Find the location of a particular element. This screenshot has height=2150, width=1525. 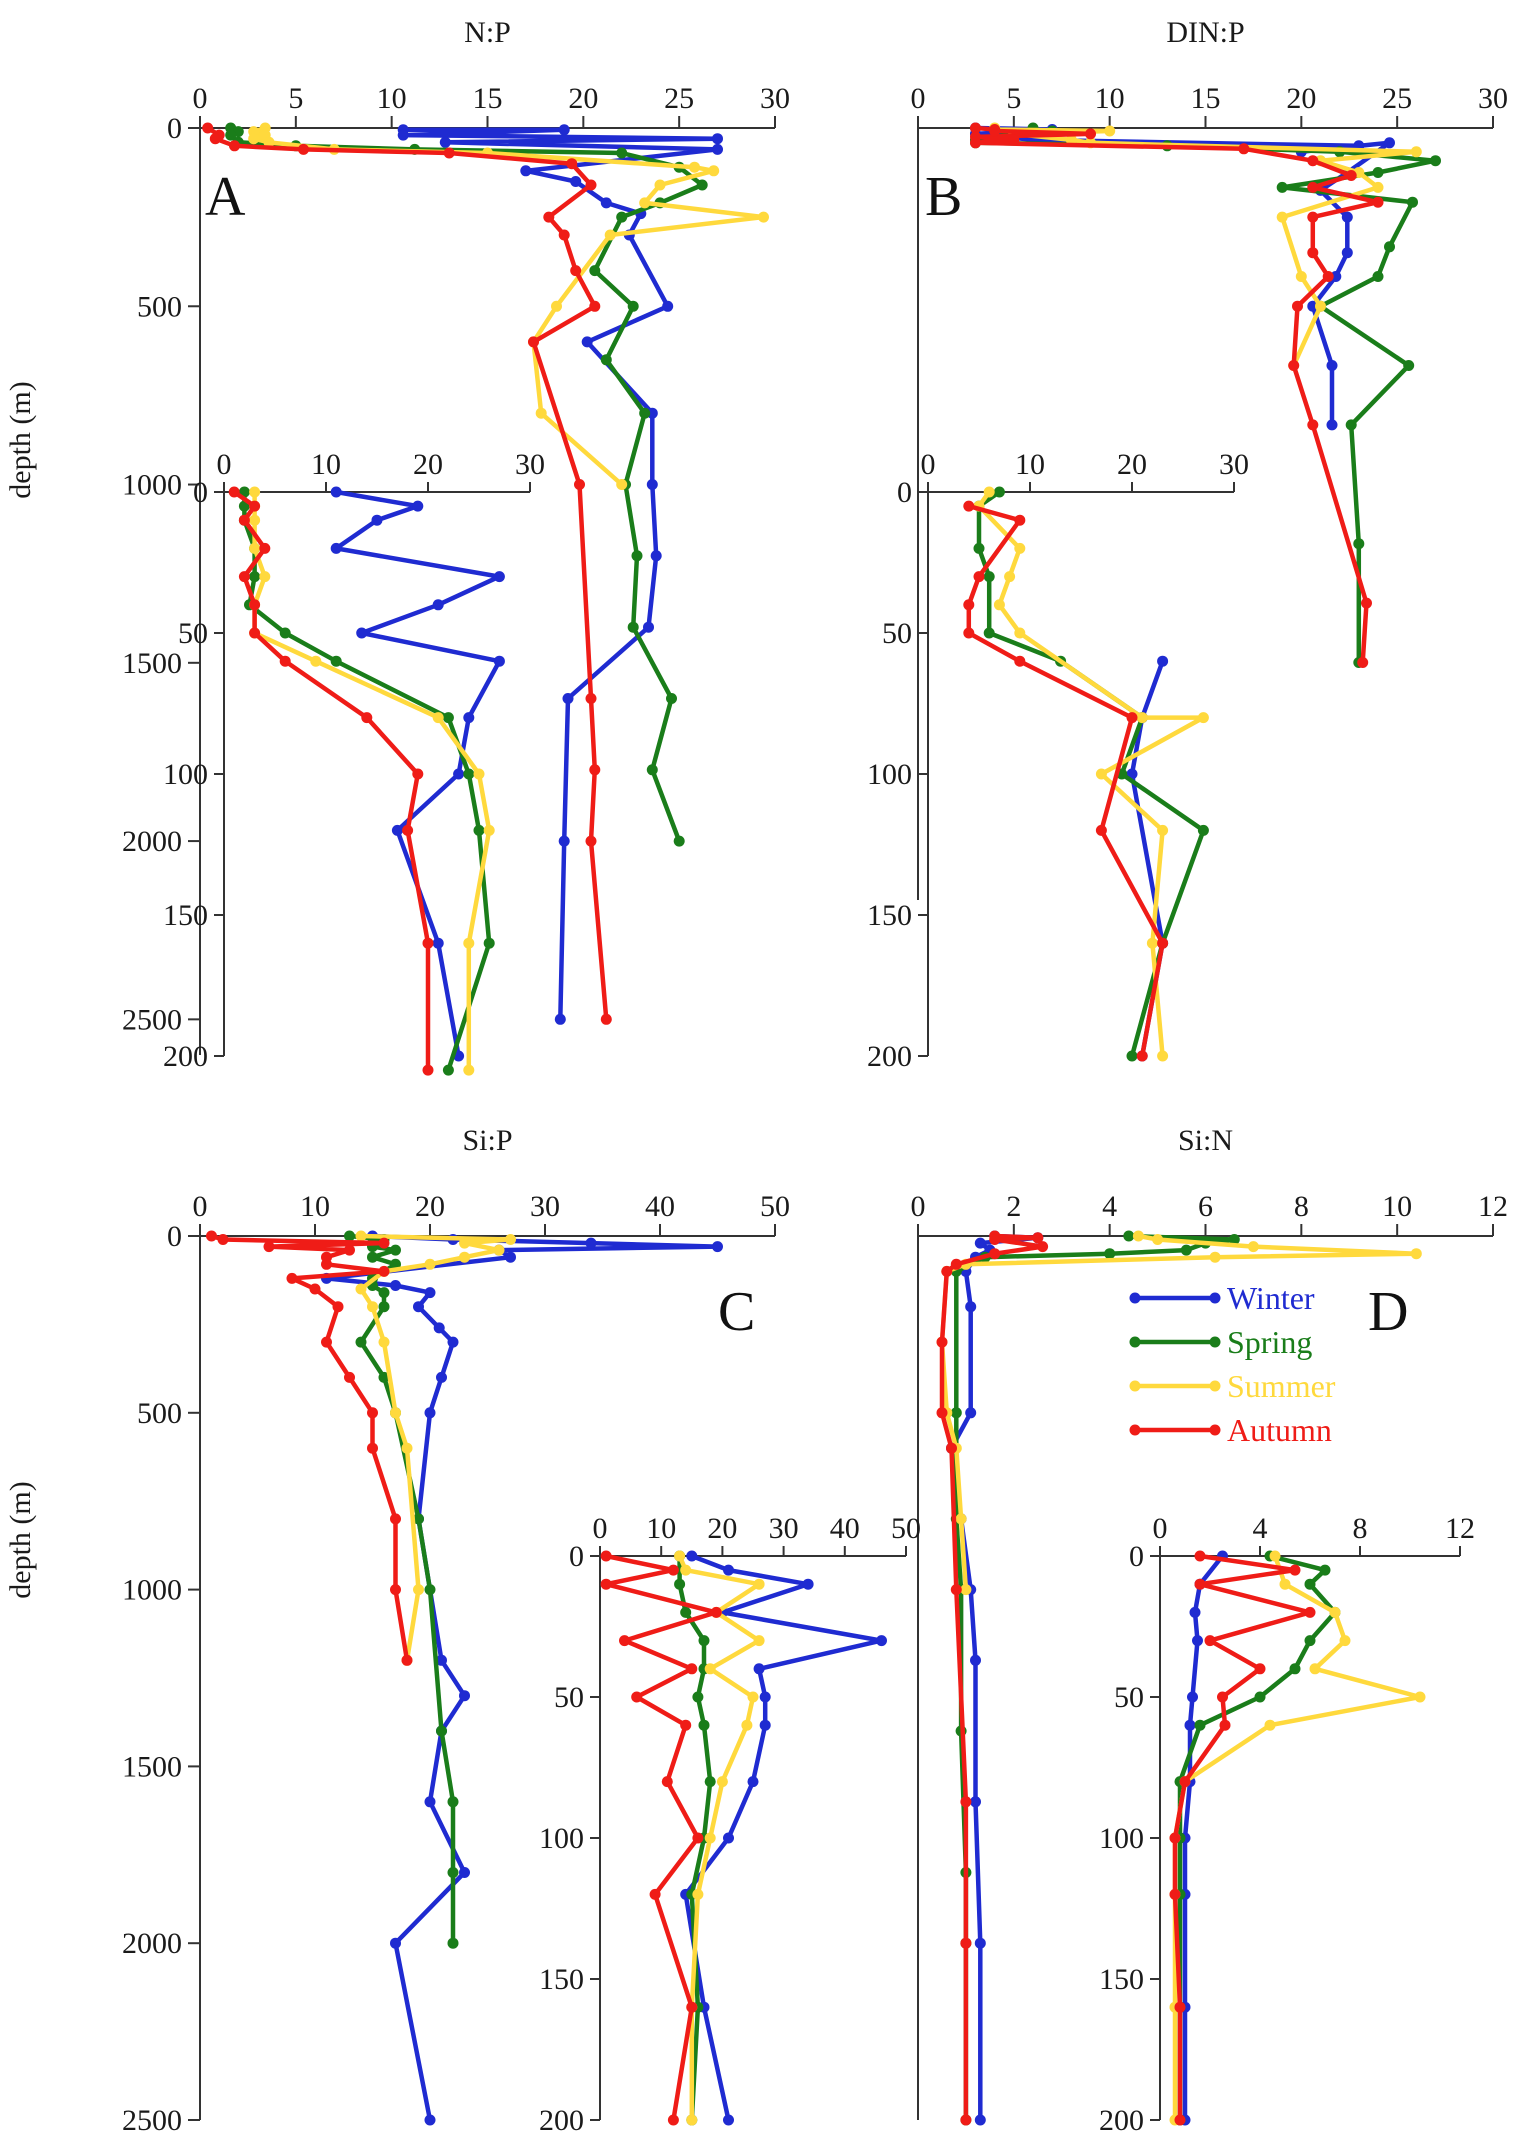

data-point-d-inset-spring is located at coordinates (1325, 1570).